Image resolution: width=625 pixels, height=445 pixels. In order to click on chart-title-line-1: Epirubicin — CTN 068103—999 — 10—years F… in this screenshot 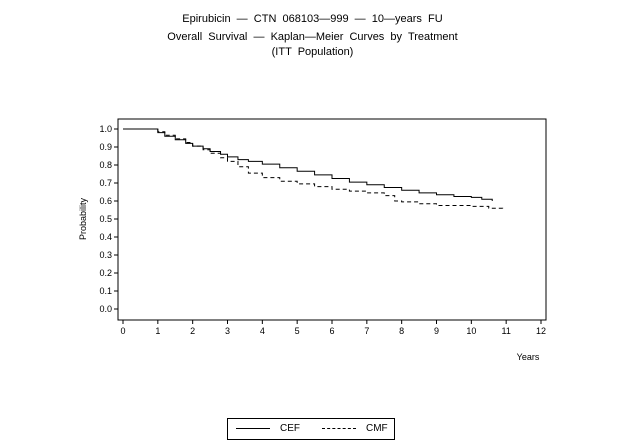, I will do `click(312, 19)`.